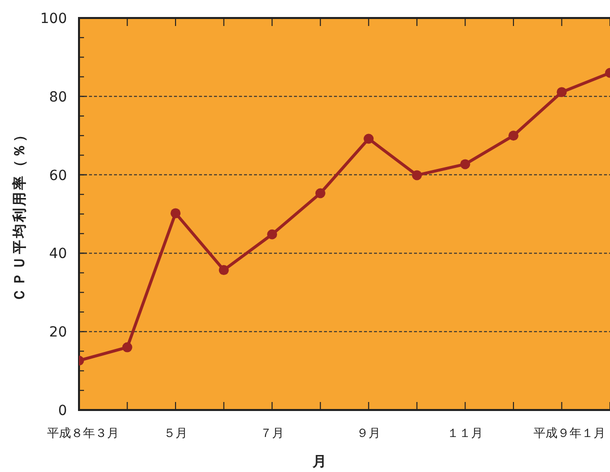 This screenshot has width=610, height=472. What do you see at coordinates (272, 433) in the screenshot?
I see `x-tick-label: ７月` at bounding box center [272, 433].